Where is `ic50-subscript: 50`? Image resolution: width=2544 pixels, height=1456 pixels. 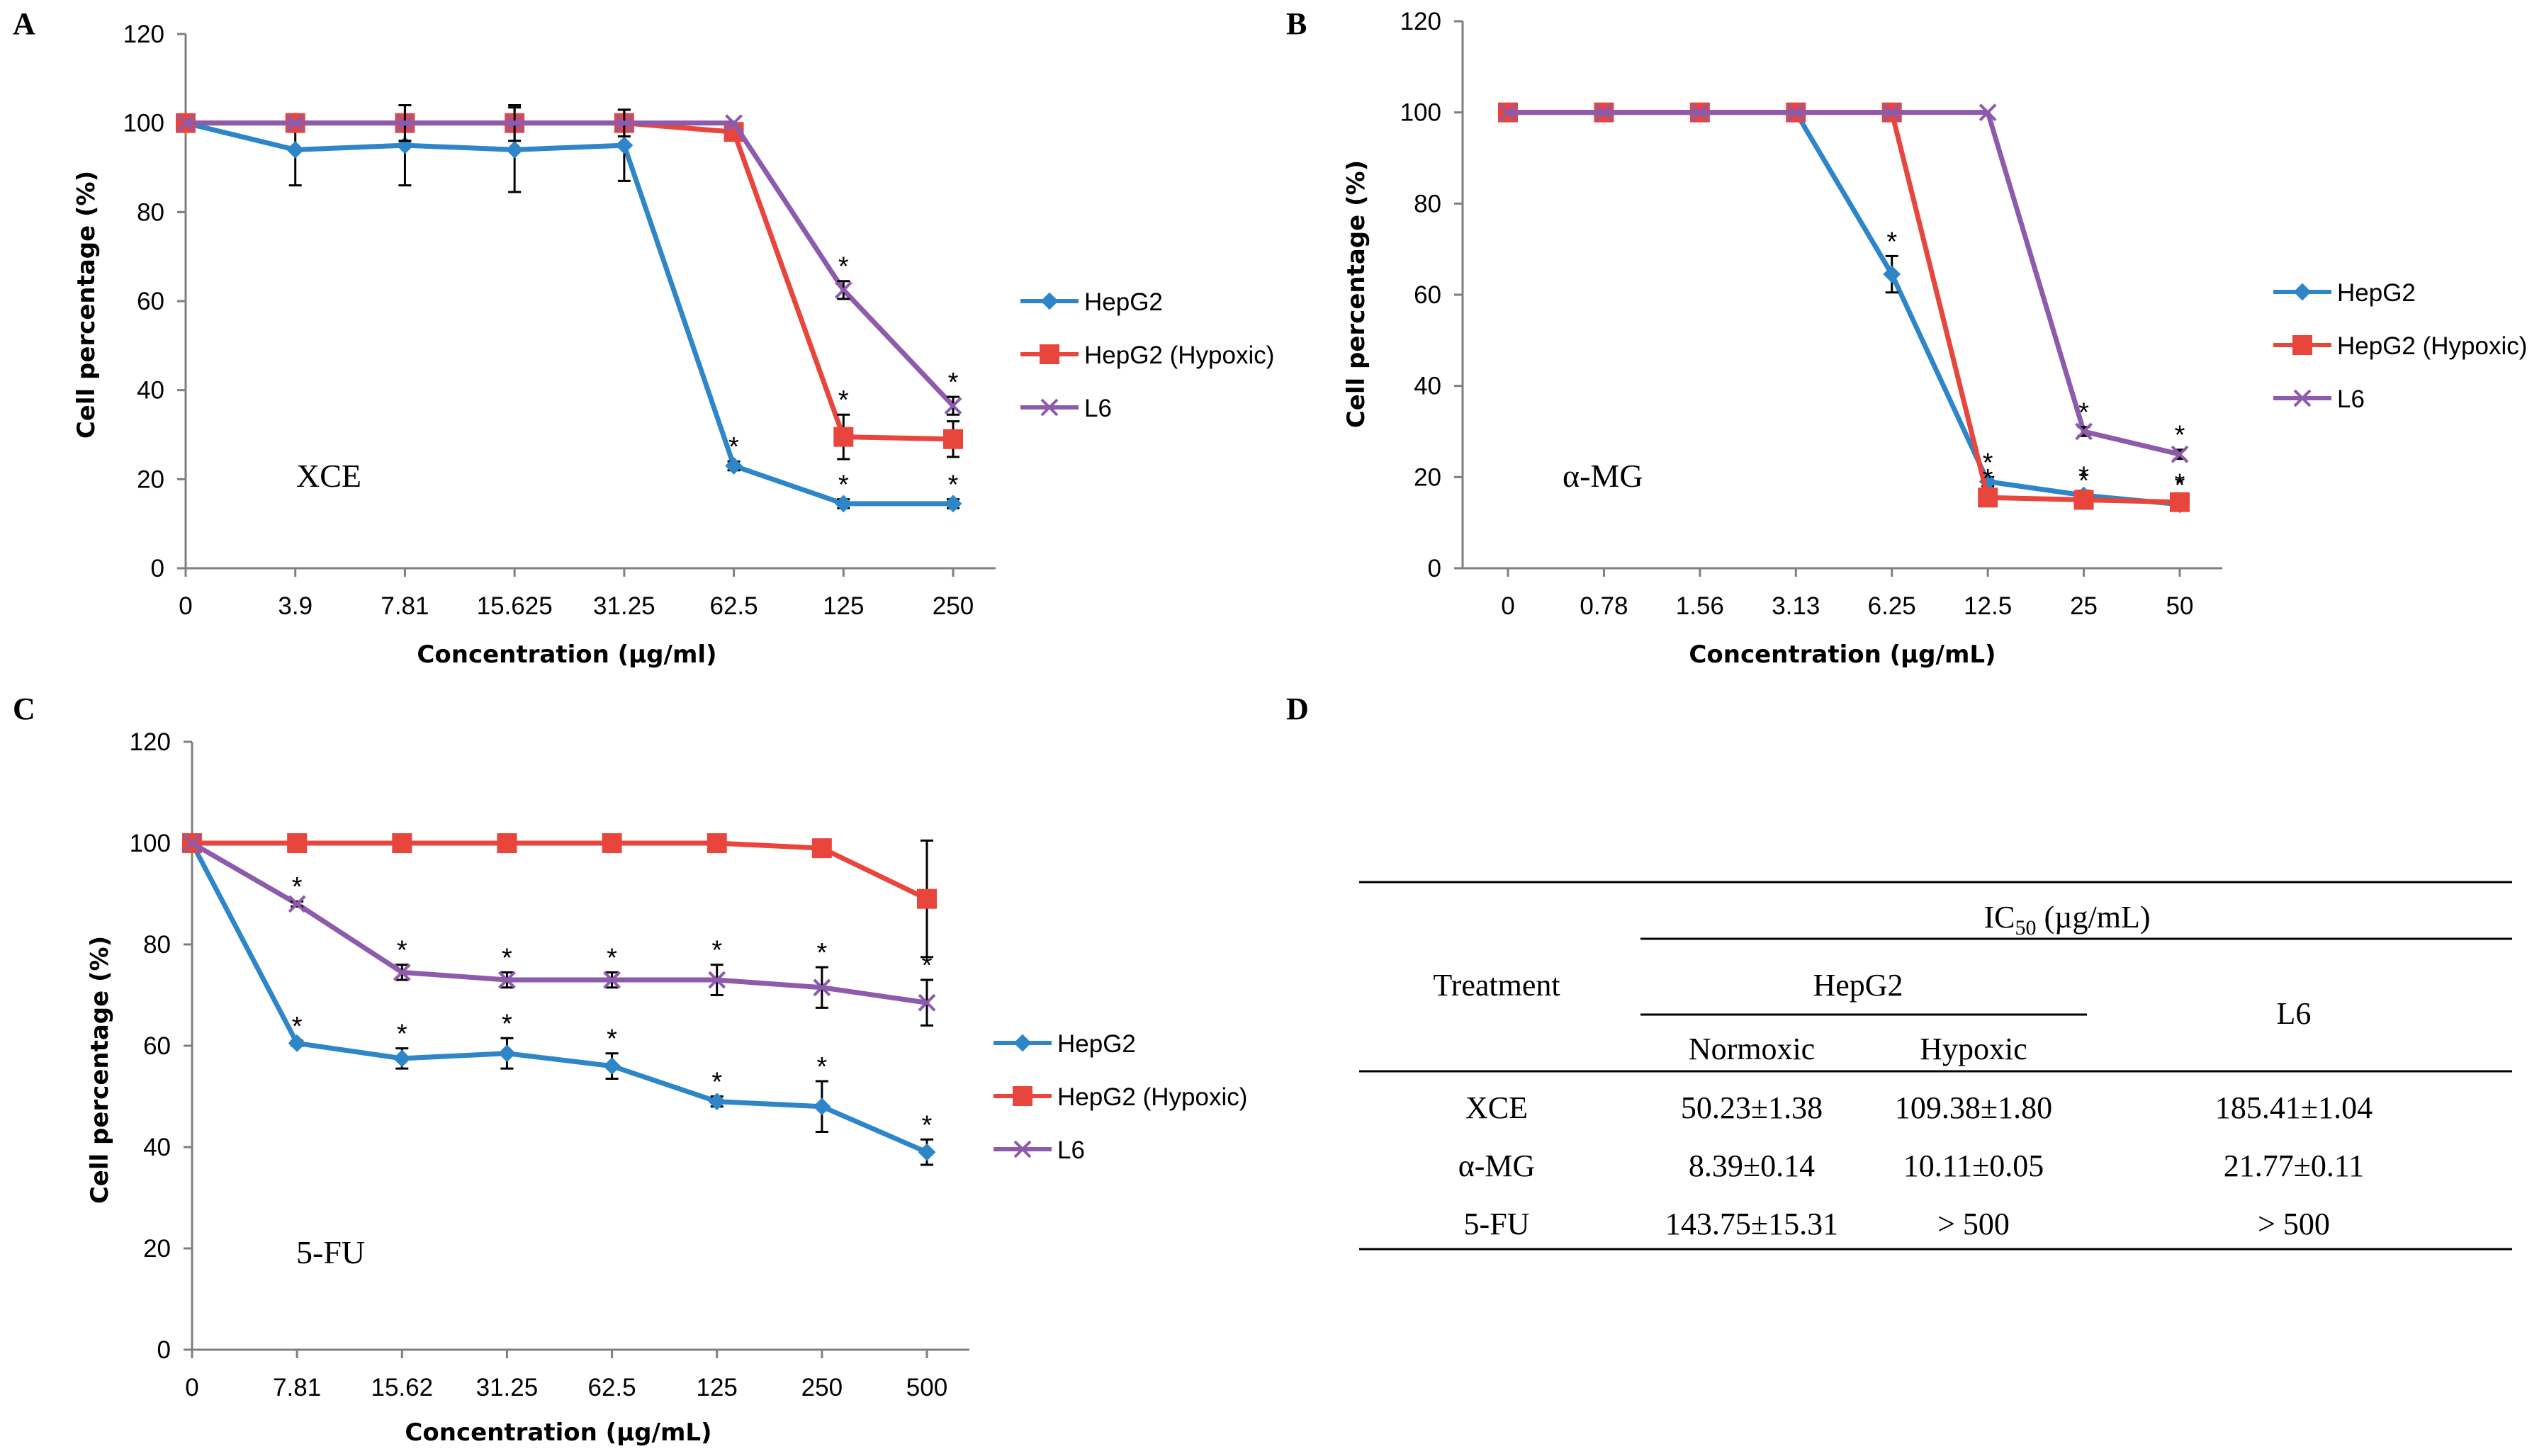 ic50-subscript: 50 is located at coordinates (2026, 927).